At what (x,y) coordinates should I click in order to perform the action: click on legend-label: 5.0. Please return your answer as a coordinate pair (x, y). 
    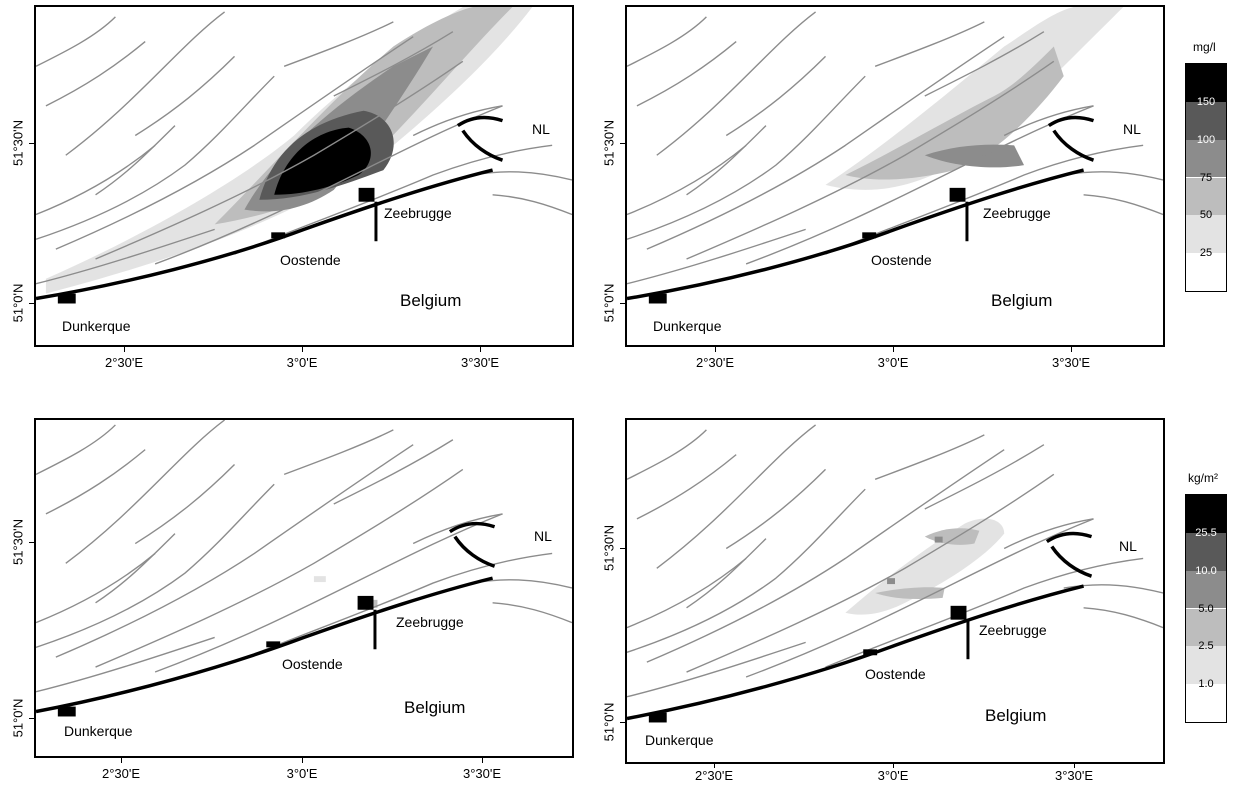
    Looking at the image, I should click on (1206, 608).